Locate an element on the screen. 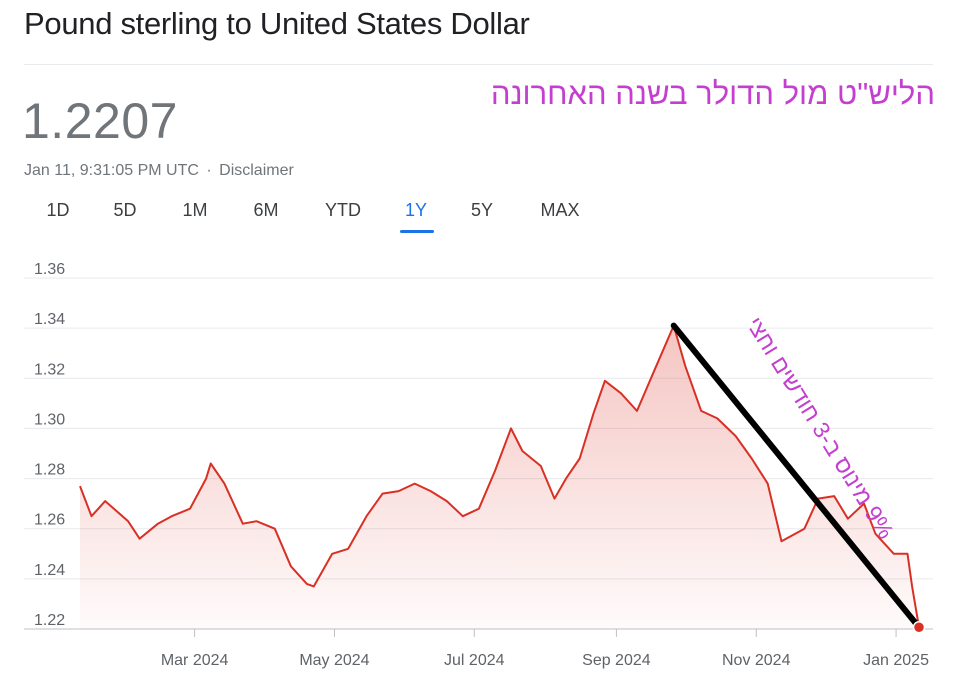  x-tick-label: Nov 2024 is located at coordinates (756, 660).